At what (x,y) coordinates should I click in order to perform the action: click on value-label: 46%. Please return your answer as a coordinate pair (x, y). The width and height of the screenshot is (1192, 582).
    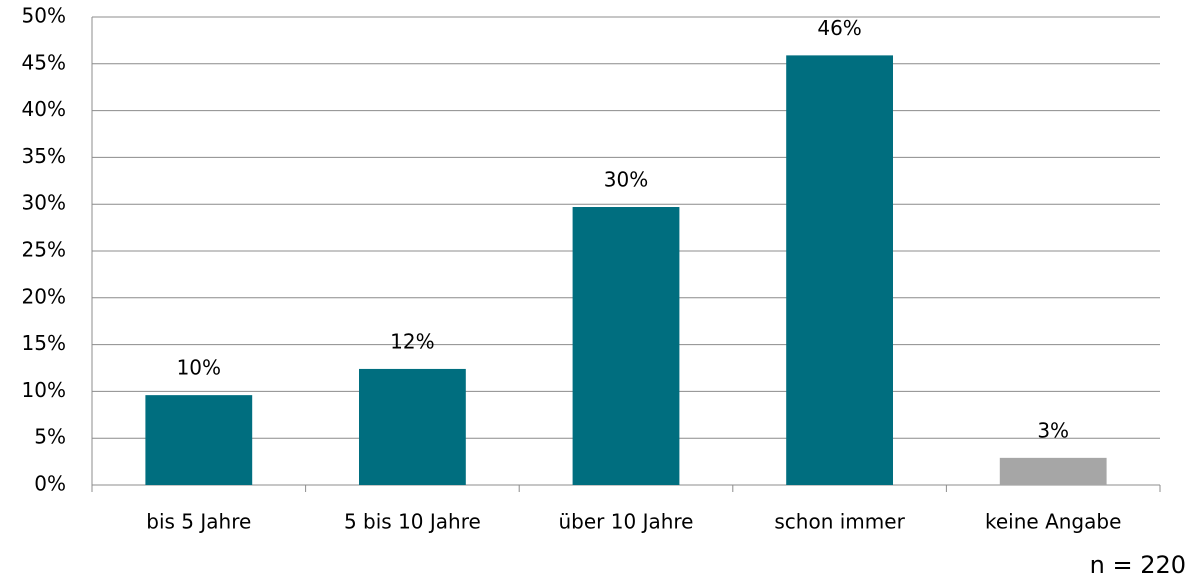
    Looking at the image, I should click on (839, 28).